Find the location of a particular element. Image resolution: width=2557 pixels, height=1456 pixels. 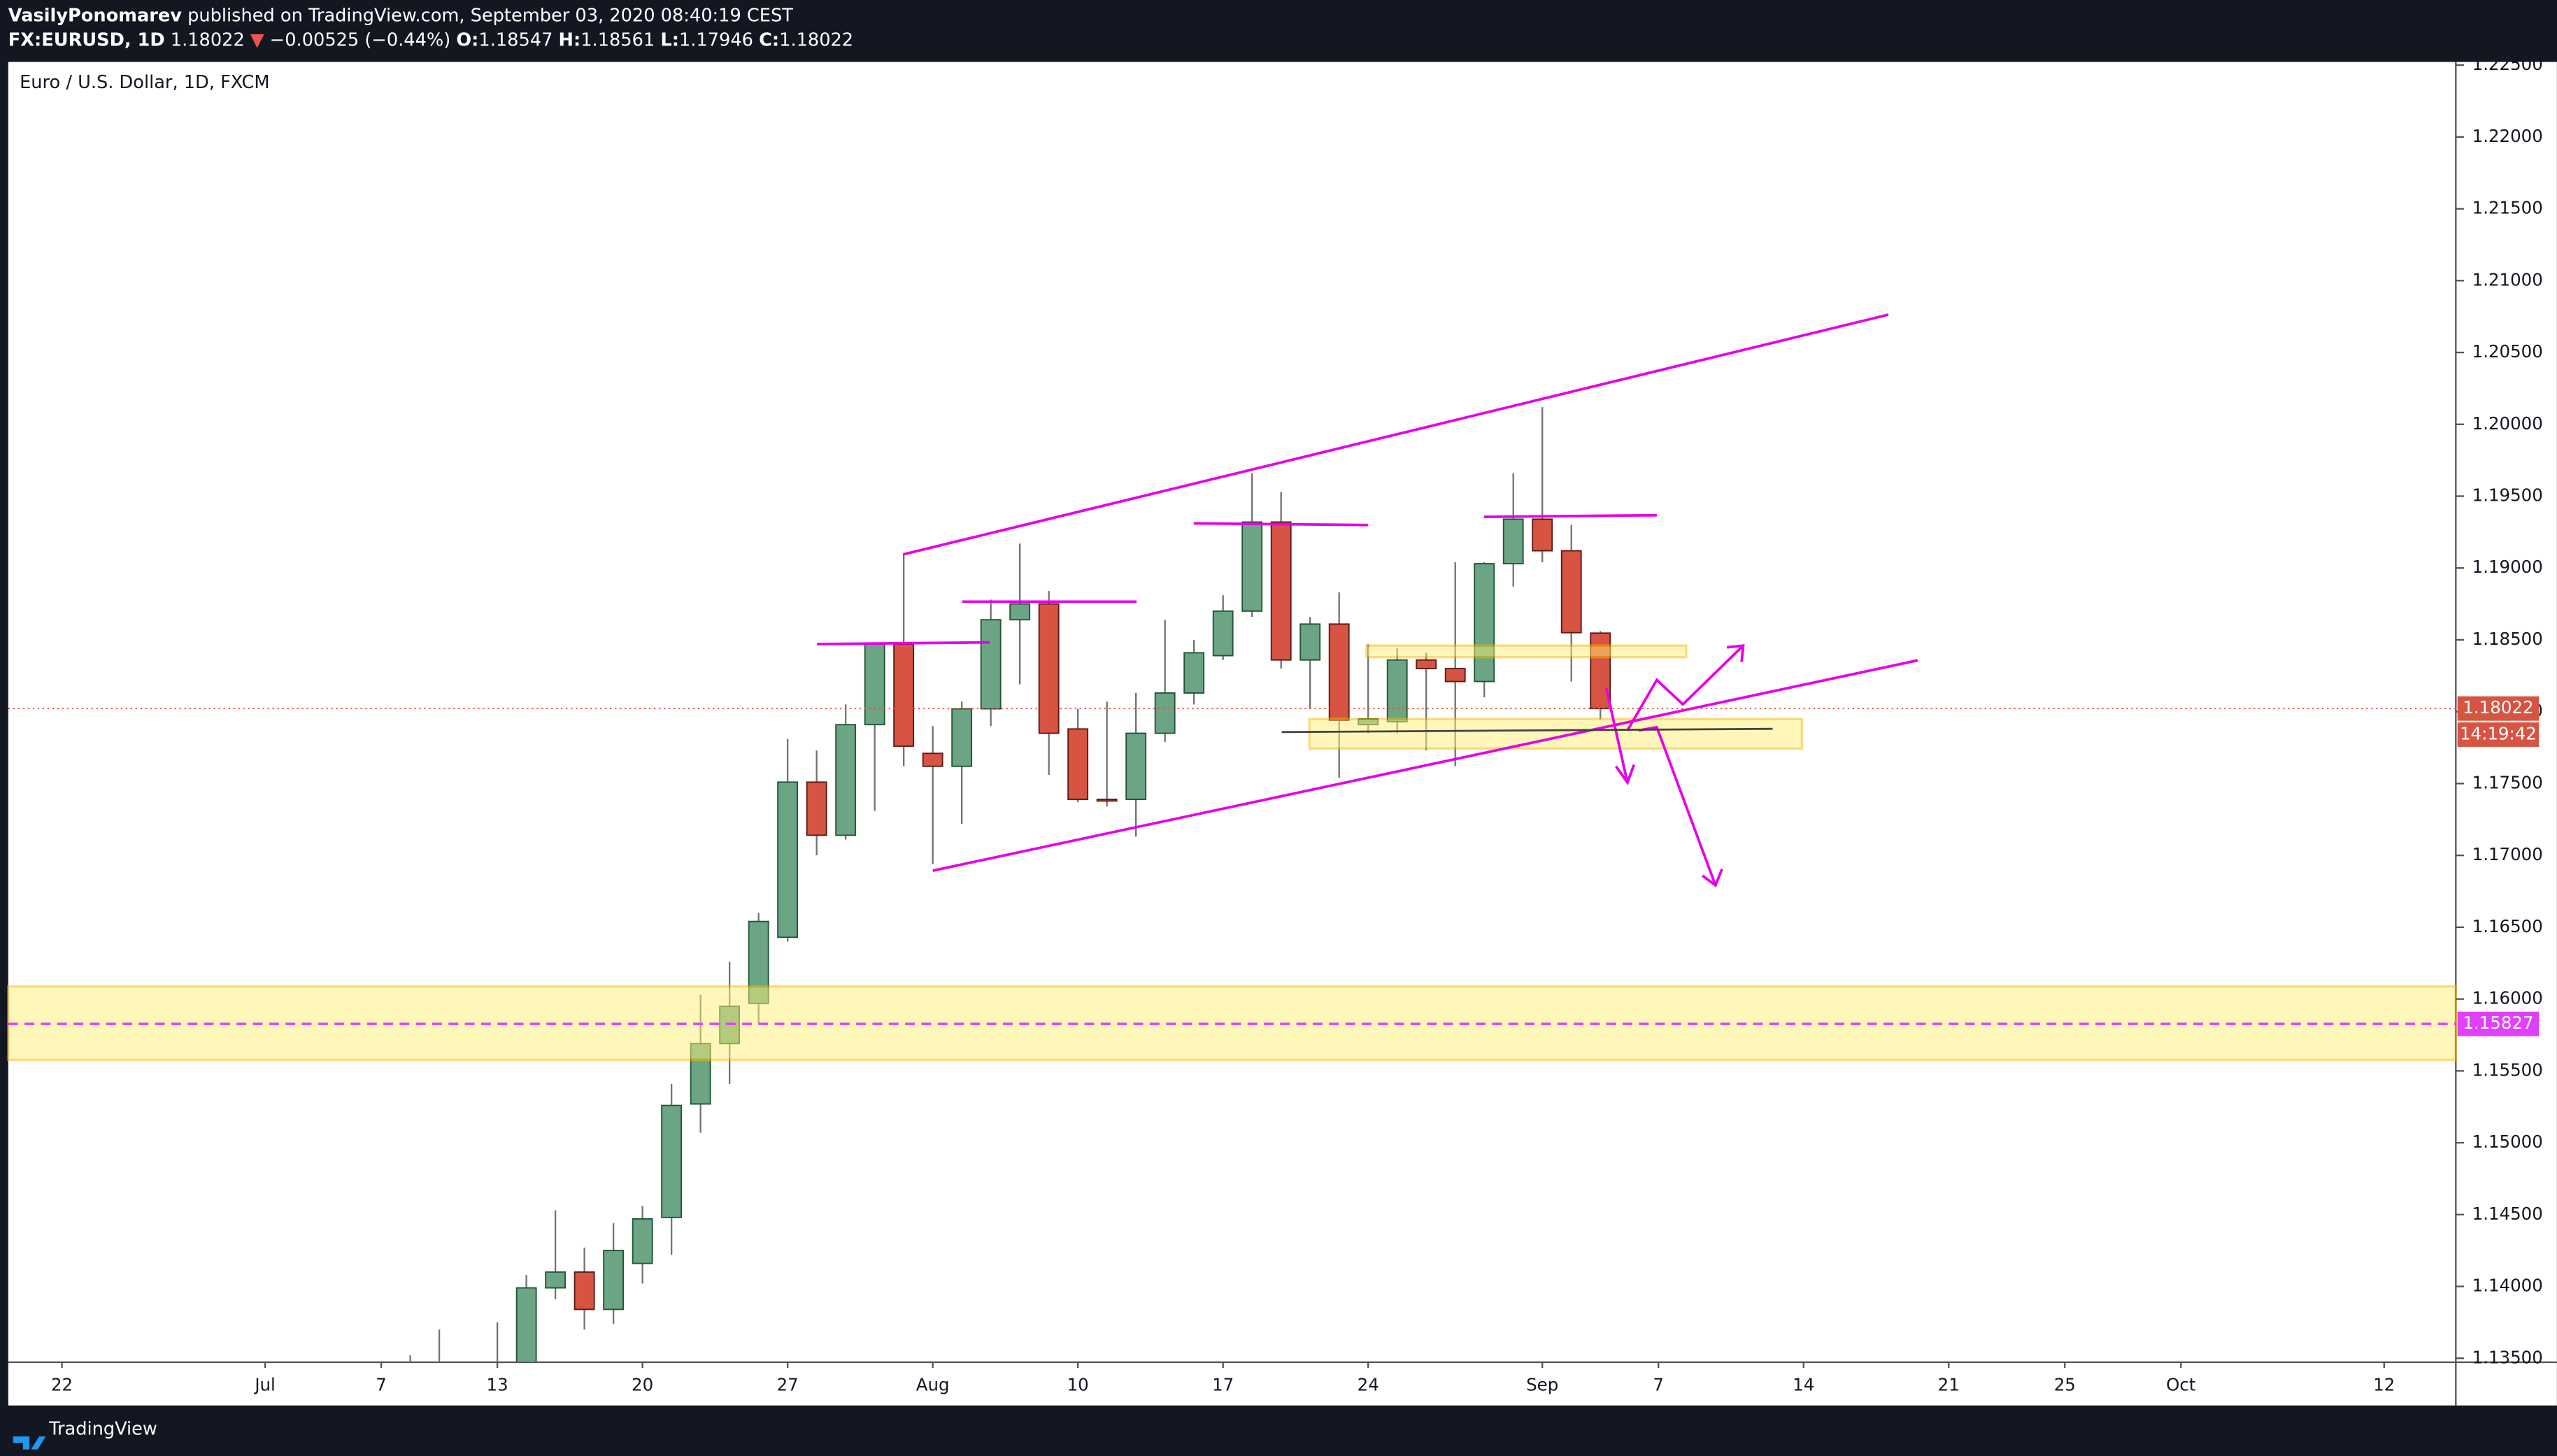

y-tick-label: 1.21500 is located at coordinates (2507, 208).